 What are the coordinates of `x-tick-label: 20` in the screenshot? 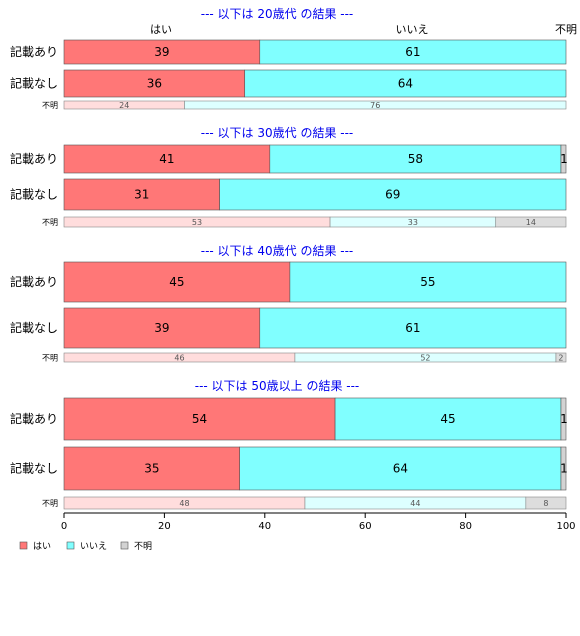 It's located at (164, 526).